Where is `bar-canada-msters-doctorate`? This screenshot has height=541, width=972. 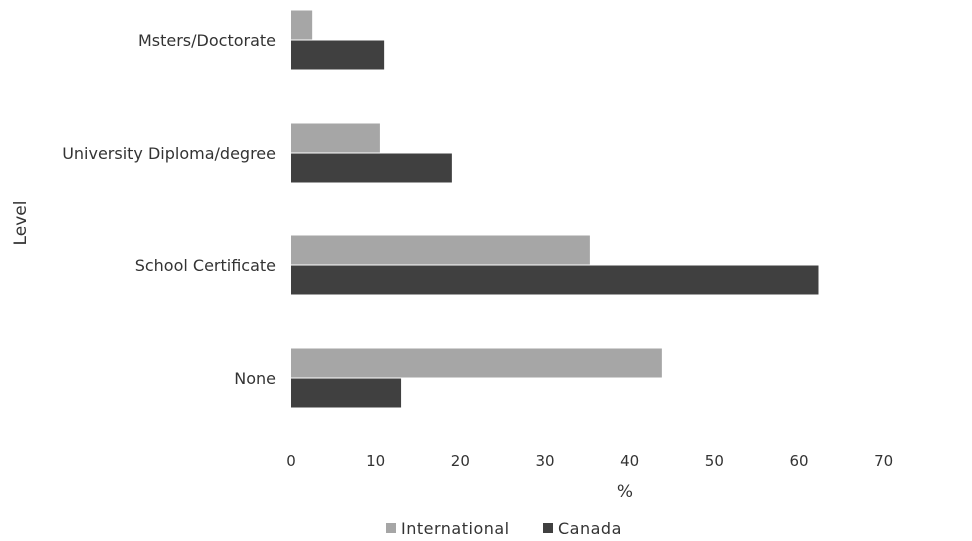 bar-canada-msters-doctorate is located at coordinates (338, 55).